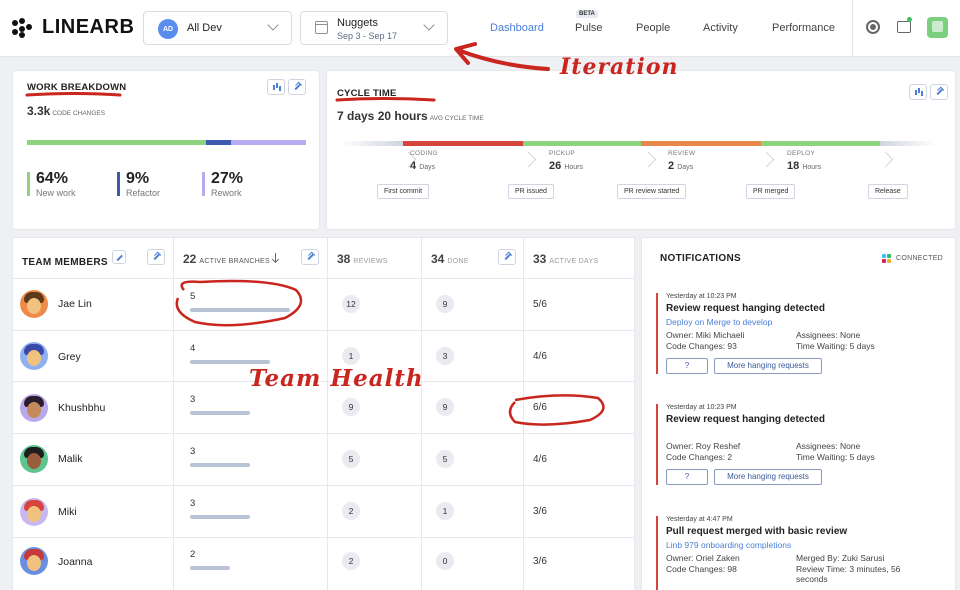 This screenshot has width=960, height=590. What do you see at coordinates (701, 143) in the screenshot?
I see `pipeline-segment-review` at bounding box center [701, 143].